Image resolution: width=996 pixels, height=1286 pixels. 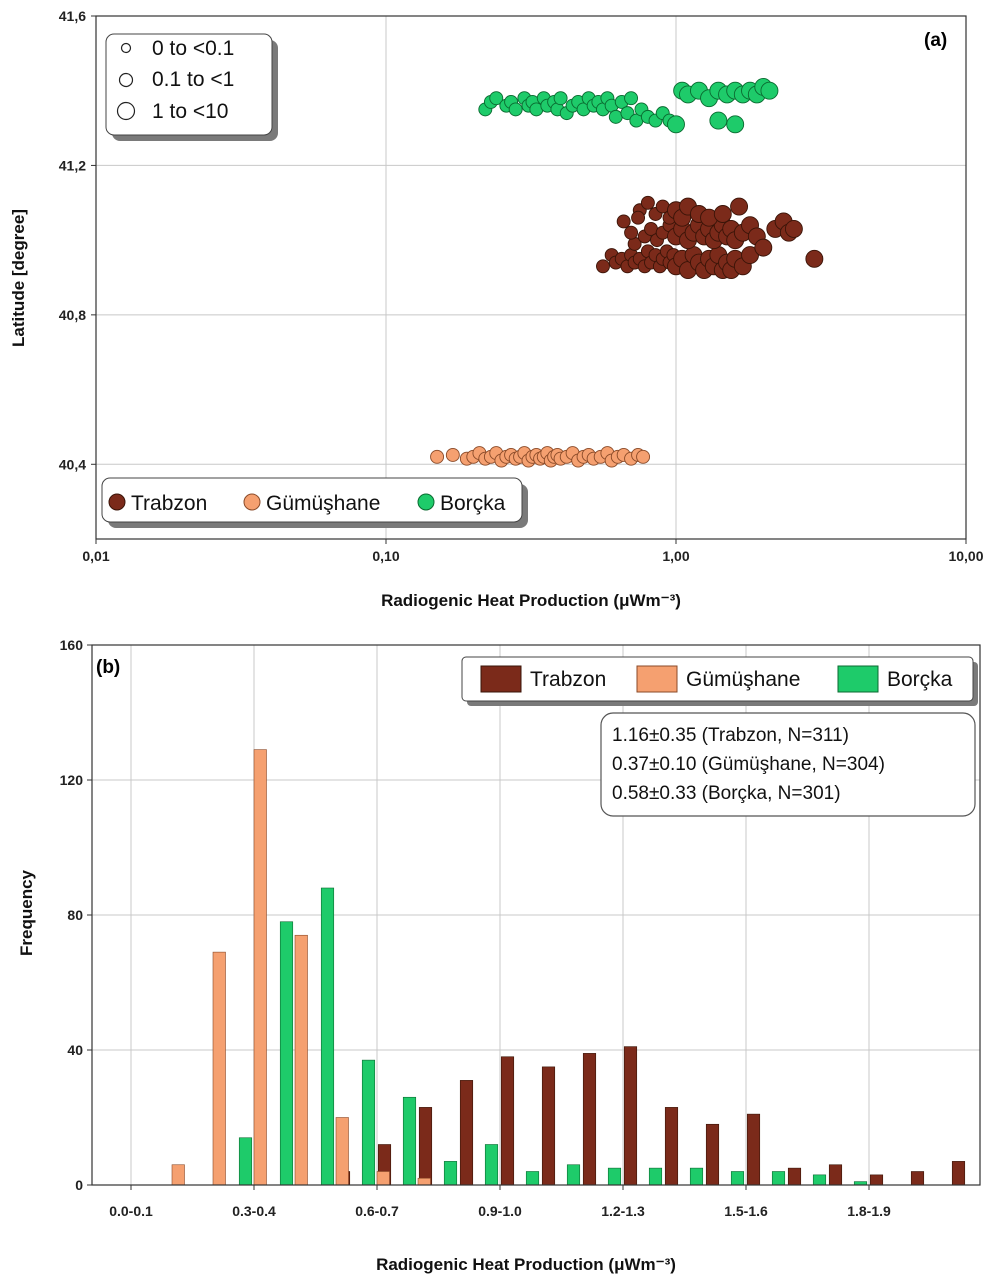 I want to click on histogram-y-axis-label: Frequency, so click(x=26, y=912).